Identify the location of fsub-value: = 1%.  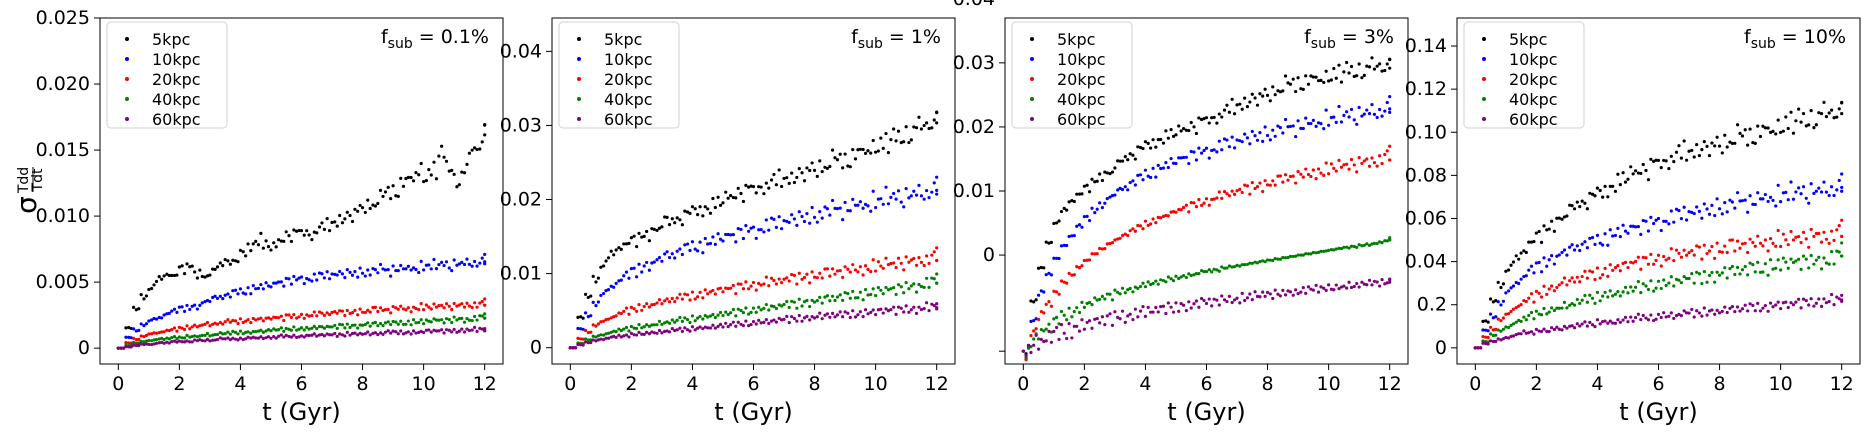
(912, 37).